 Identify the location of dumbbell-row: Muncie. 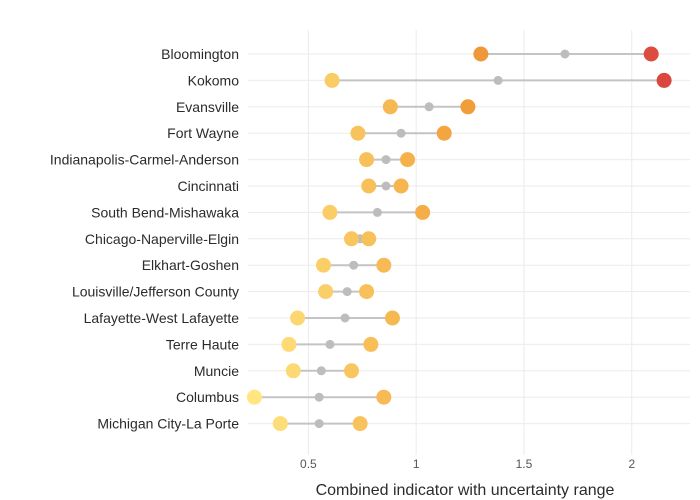
(276, 371).